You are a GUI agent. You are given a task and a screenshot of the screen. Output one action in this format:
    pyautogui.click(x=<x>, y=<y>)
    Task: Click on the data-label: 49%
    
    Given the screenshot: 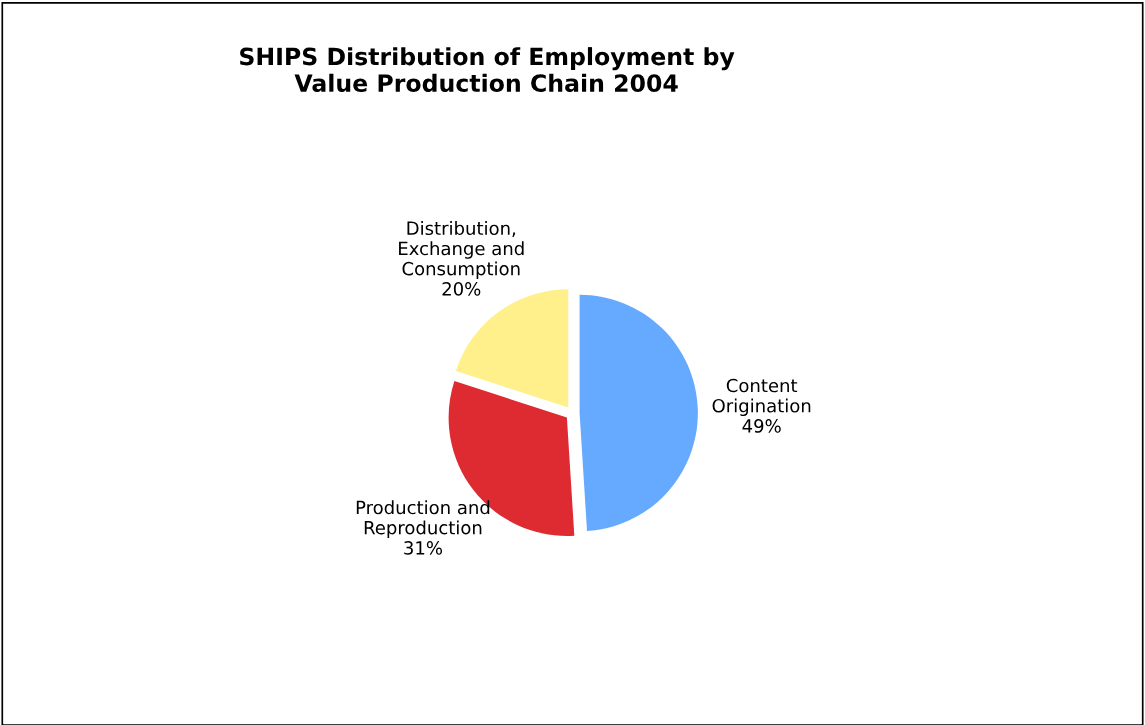 What is the action you would take?
    pyautogui.click(x=761, y=426)
    